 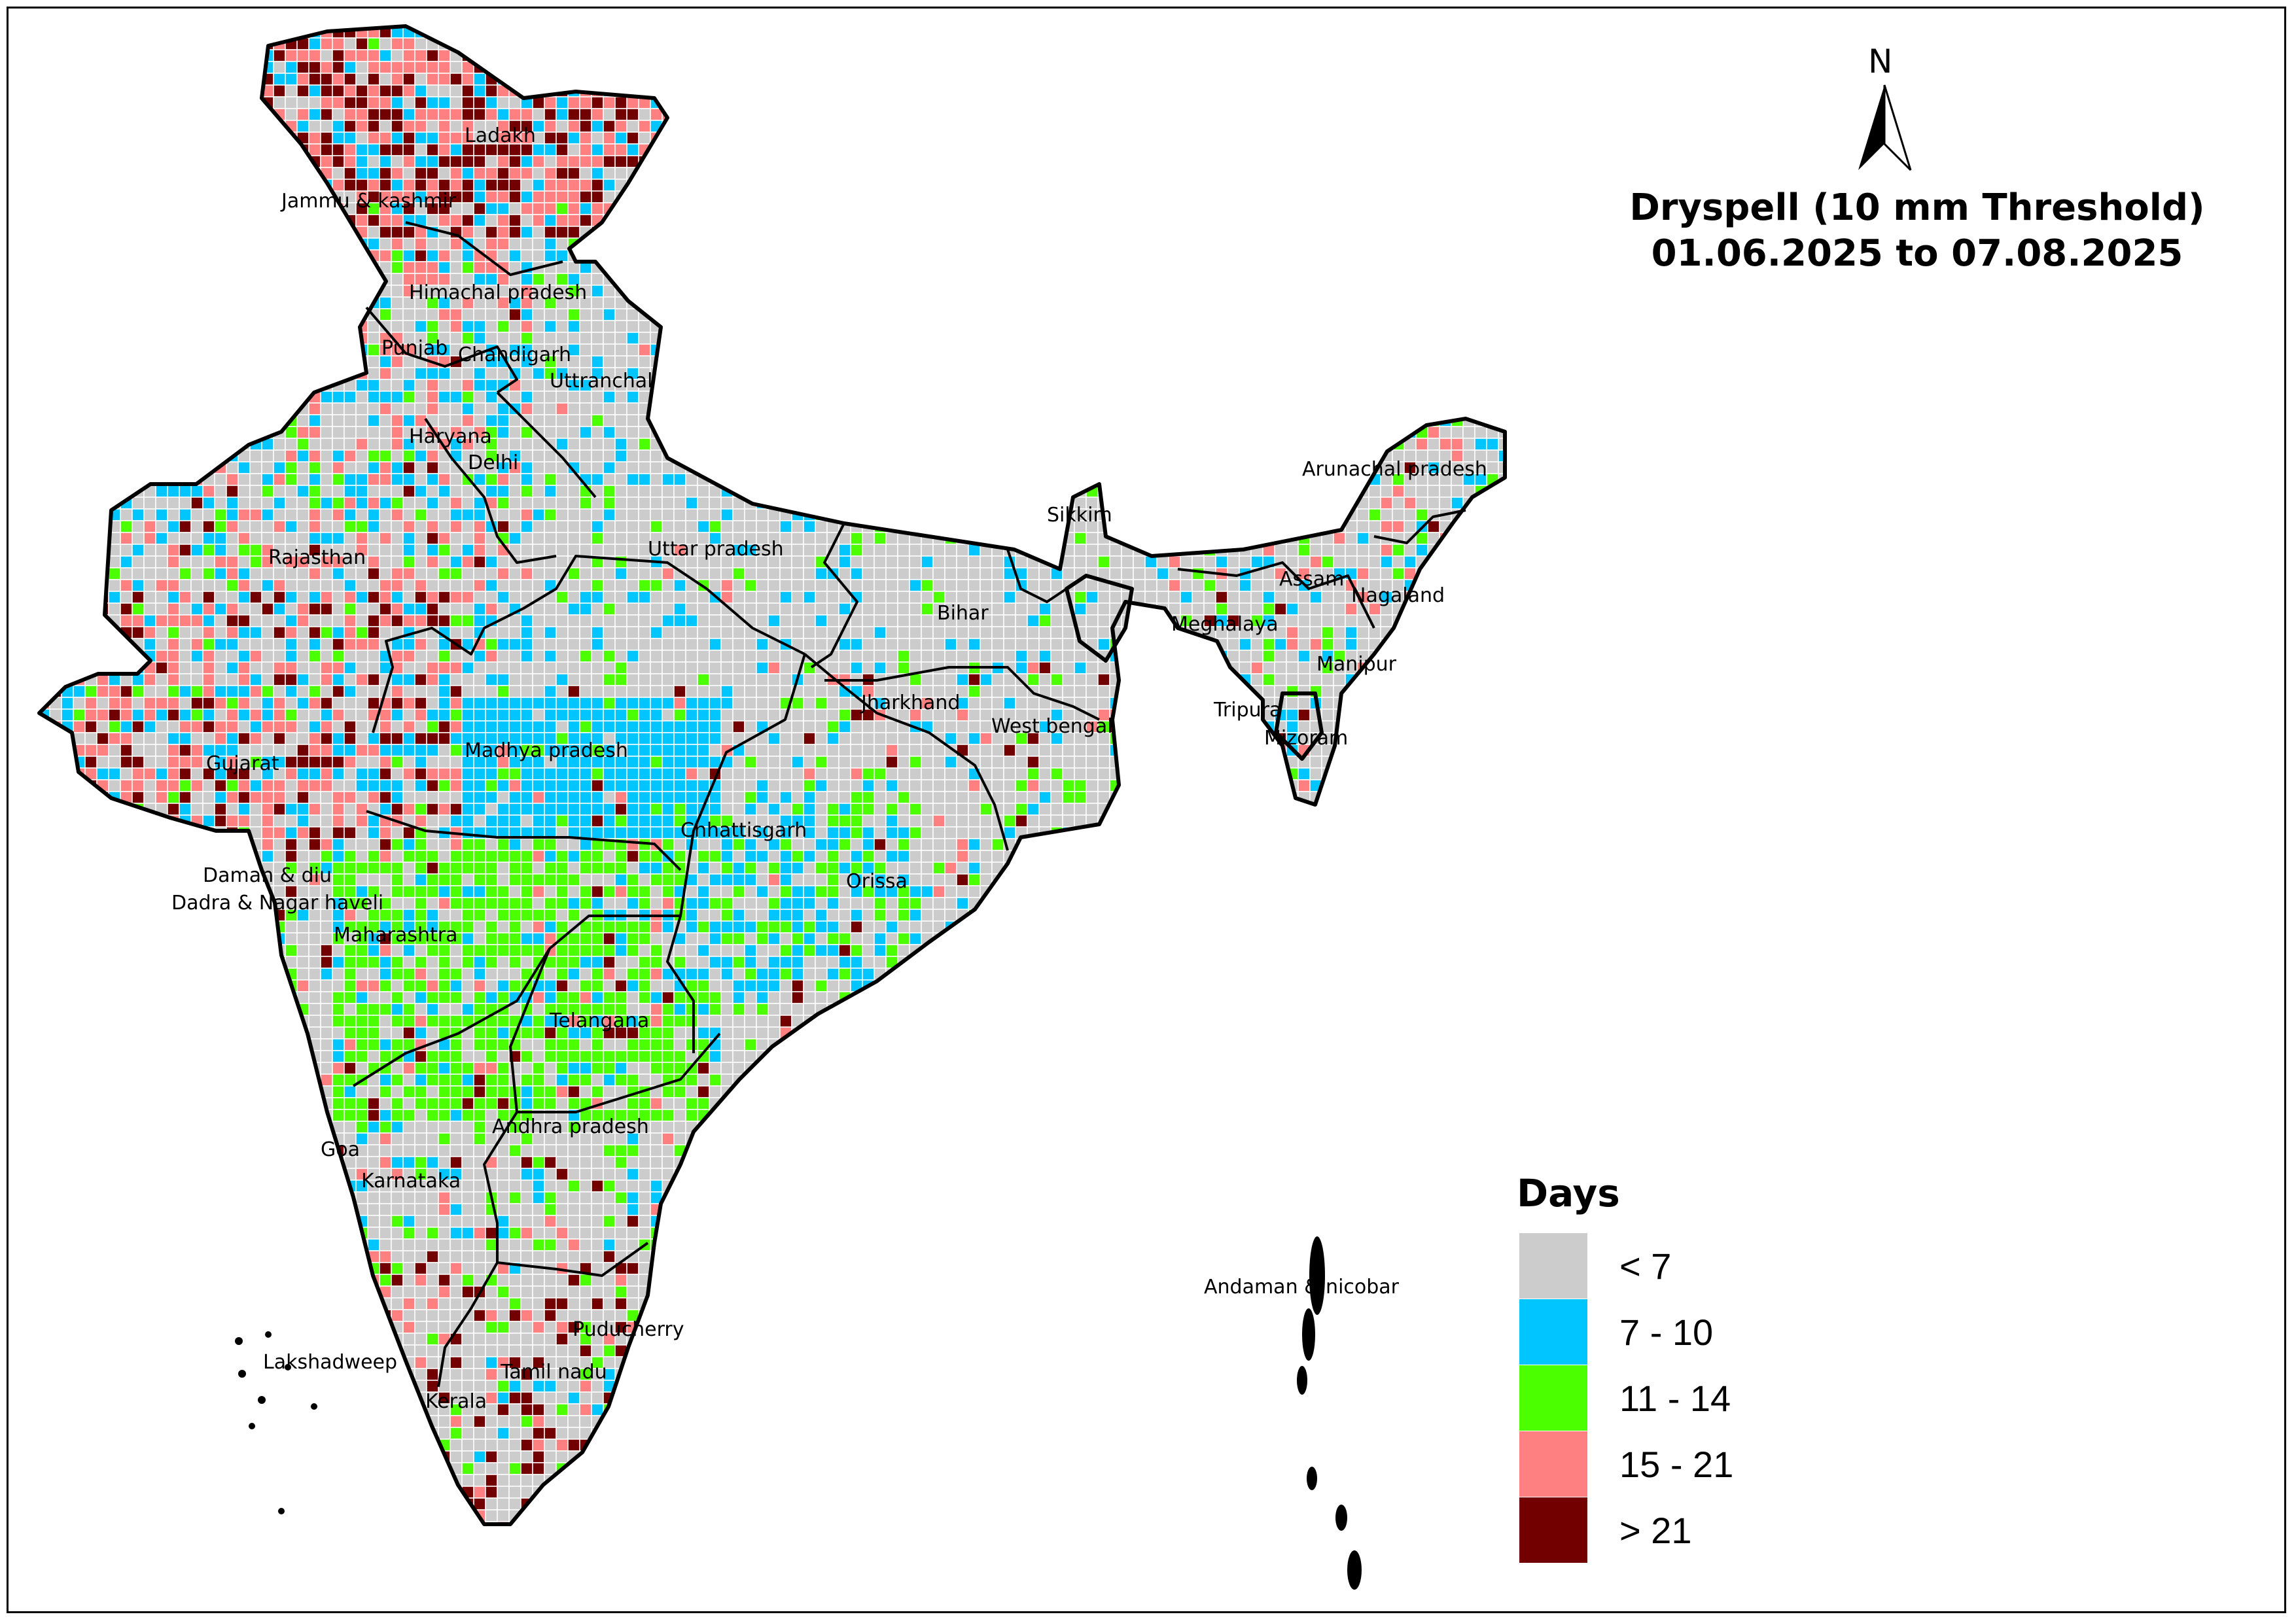 I want to click on state-label: Madhya pradesh, so click(x=546, y=751).